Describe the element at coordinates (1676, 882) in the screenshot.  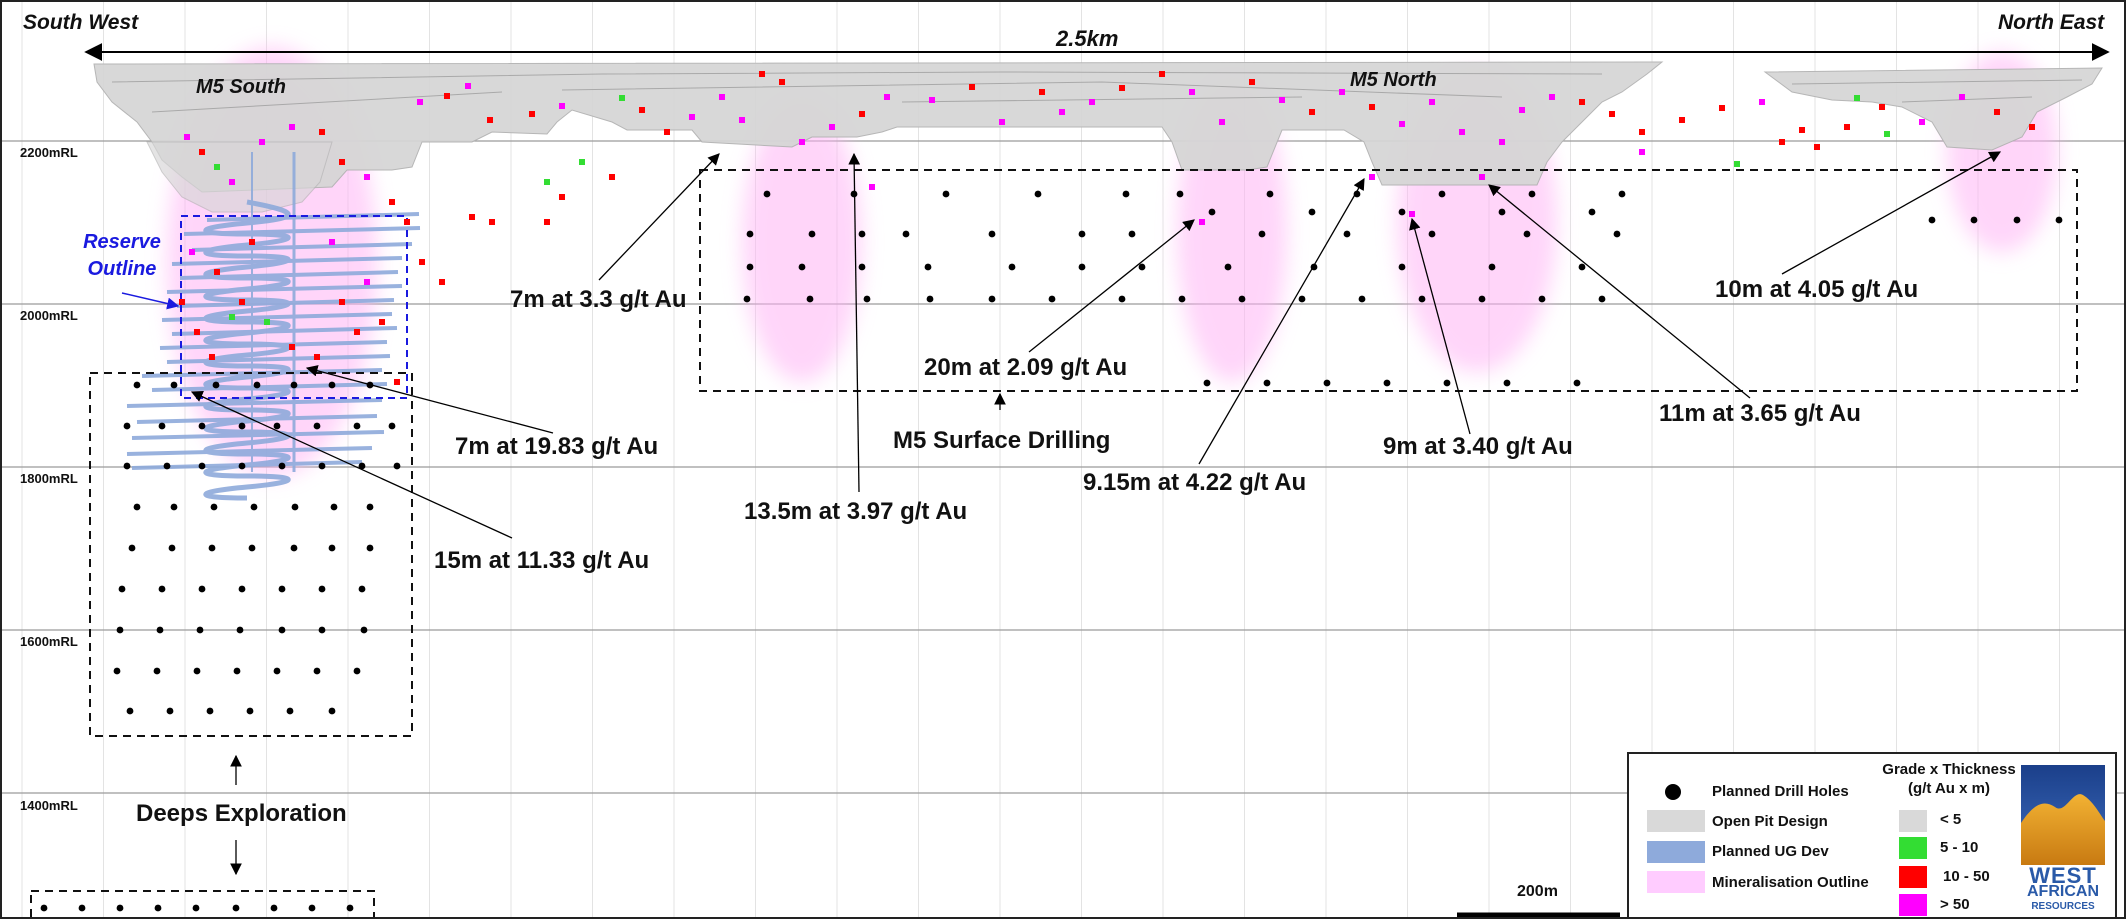
I see `legend-mineralisation-swatch` at that location.